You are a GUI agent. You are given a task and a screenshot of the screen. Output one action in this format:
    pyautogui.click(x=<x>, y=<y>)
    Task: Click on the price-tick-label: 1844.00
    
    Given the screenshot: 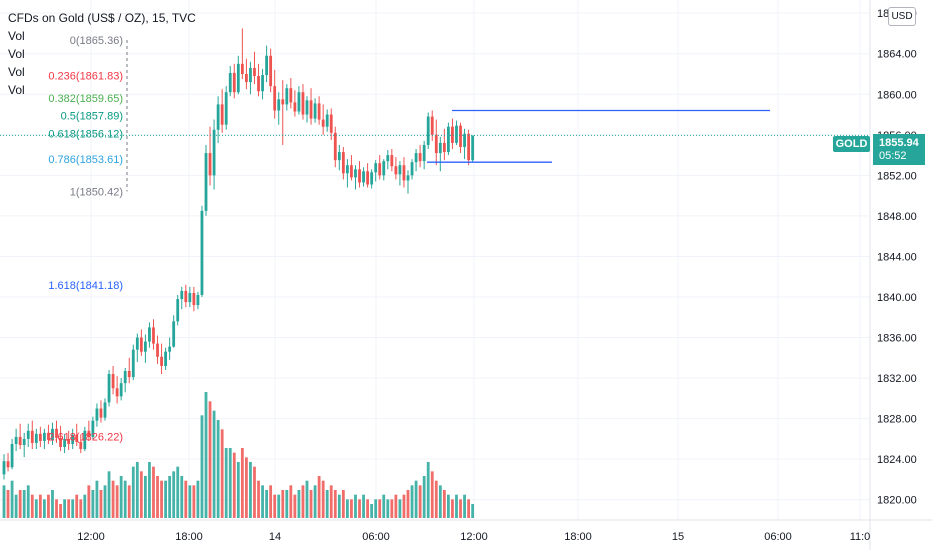 What is the action you would take?
    pyautogui.click(x=897, y=257)
    